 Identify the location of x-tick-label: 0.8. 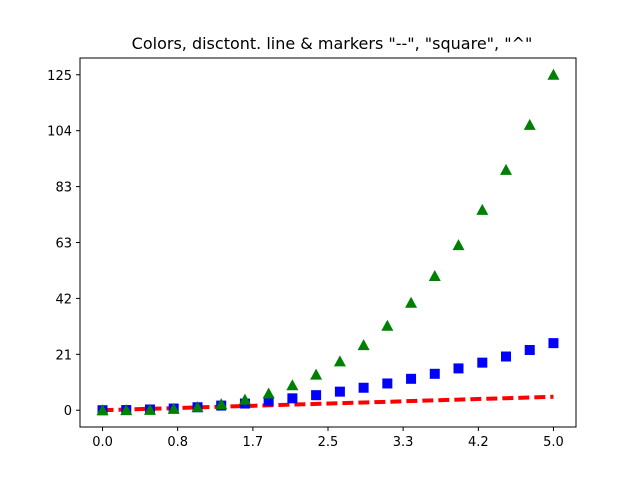
(177, 442).